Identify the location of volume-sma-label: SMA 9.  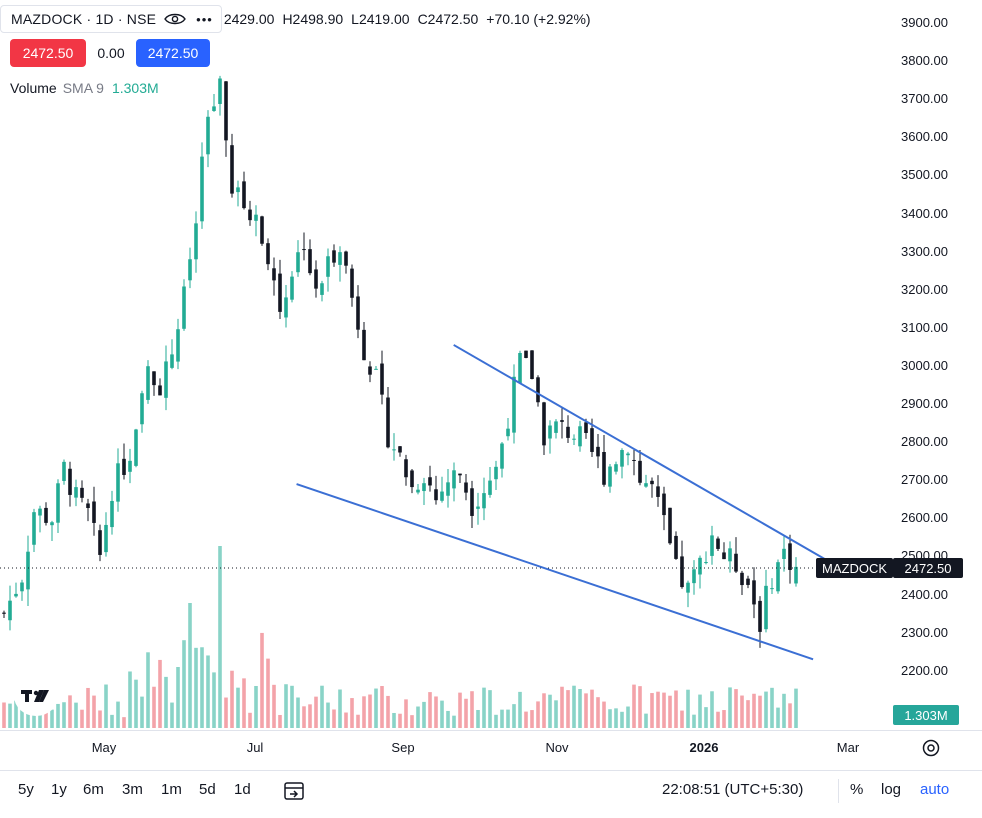
(83, 88).